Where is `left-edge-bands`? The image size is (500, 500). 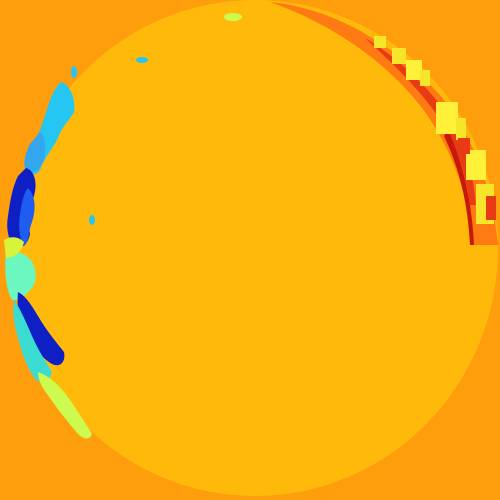 left-edge-bands is located at coordinates (48, 260).